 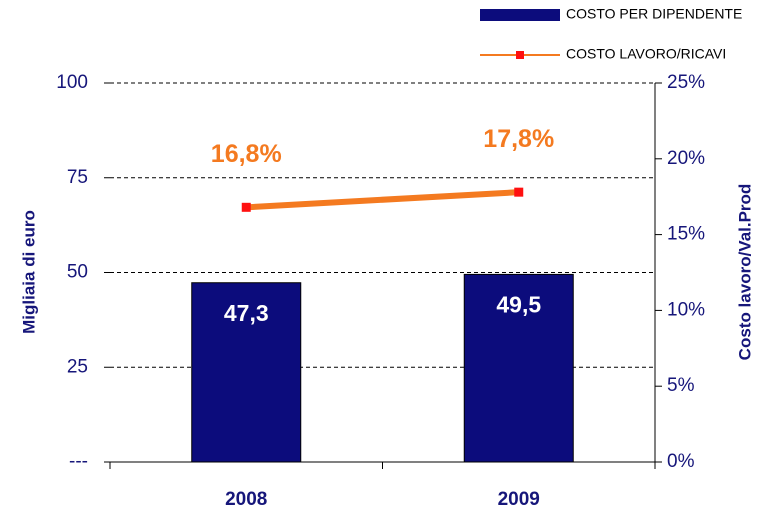 I want to click on y-tick-label: ---, so click(x=78, y=461).